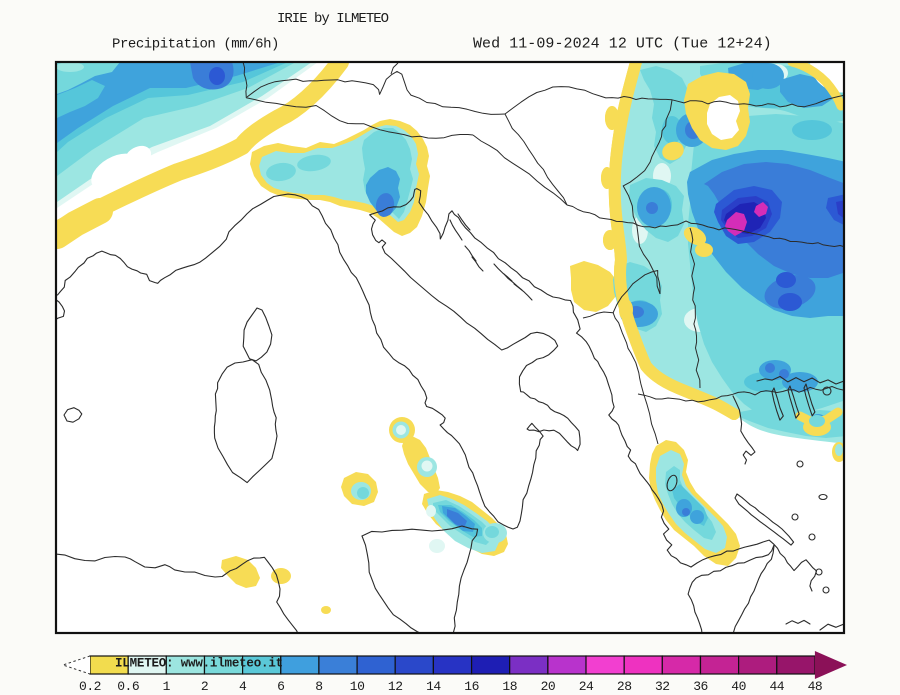 Image resolution: width=900 pixels, height=695 pixels. Describe the element at coordinates (243, 686) in the screenshot. I see `svg-text: 4` at that location.